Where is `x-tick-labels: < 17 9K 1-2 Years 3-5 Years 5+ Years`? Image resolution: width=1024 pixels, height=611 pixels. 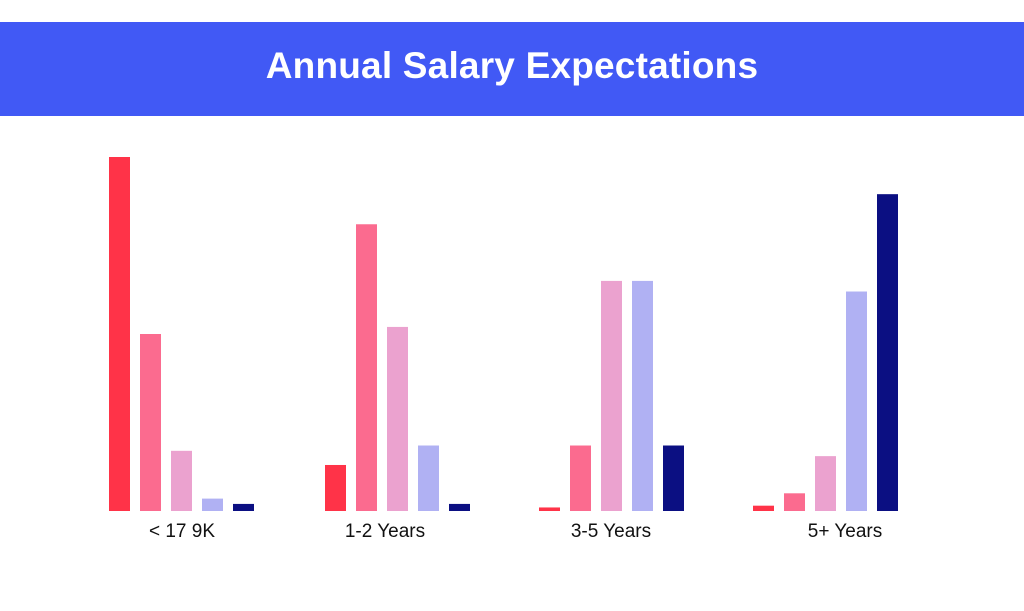 x-tick-labels: < 17 9K 1-2 Years 3-5 Years 5+ Years is located at coordinates (515, 531).